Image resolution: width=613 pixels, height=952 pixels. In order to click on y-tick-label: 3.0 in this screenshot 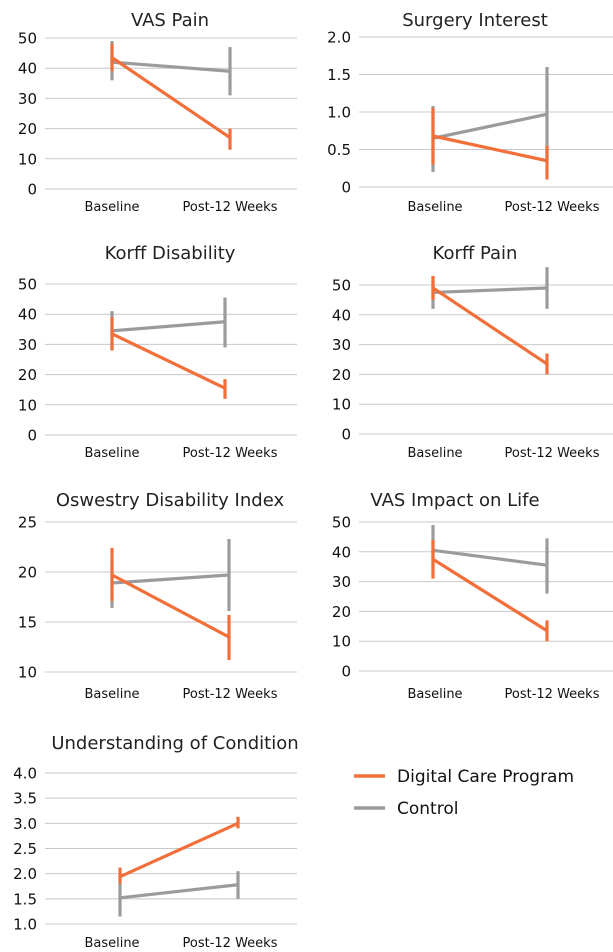, I will do `click(25, 824)`.